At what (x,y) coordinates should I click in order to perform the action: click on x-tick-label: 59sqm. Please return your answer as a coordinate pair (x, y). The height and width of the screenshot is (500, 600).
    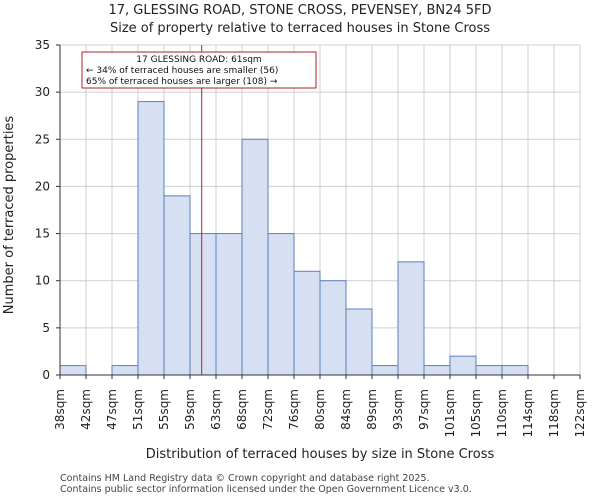
    Looking at the image, I should click on (190, 409).